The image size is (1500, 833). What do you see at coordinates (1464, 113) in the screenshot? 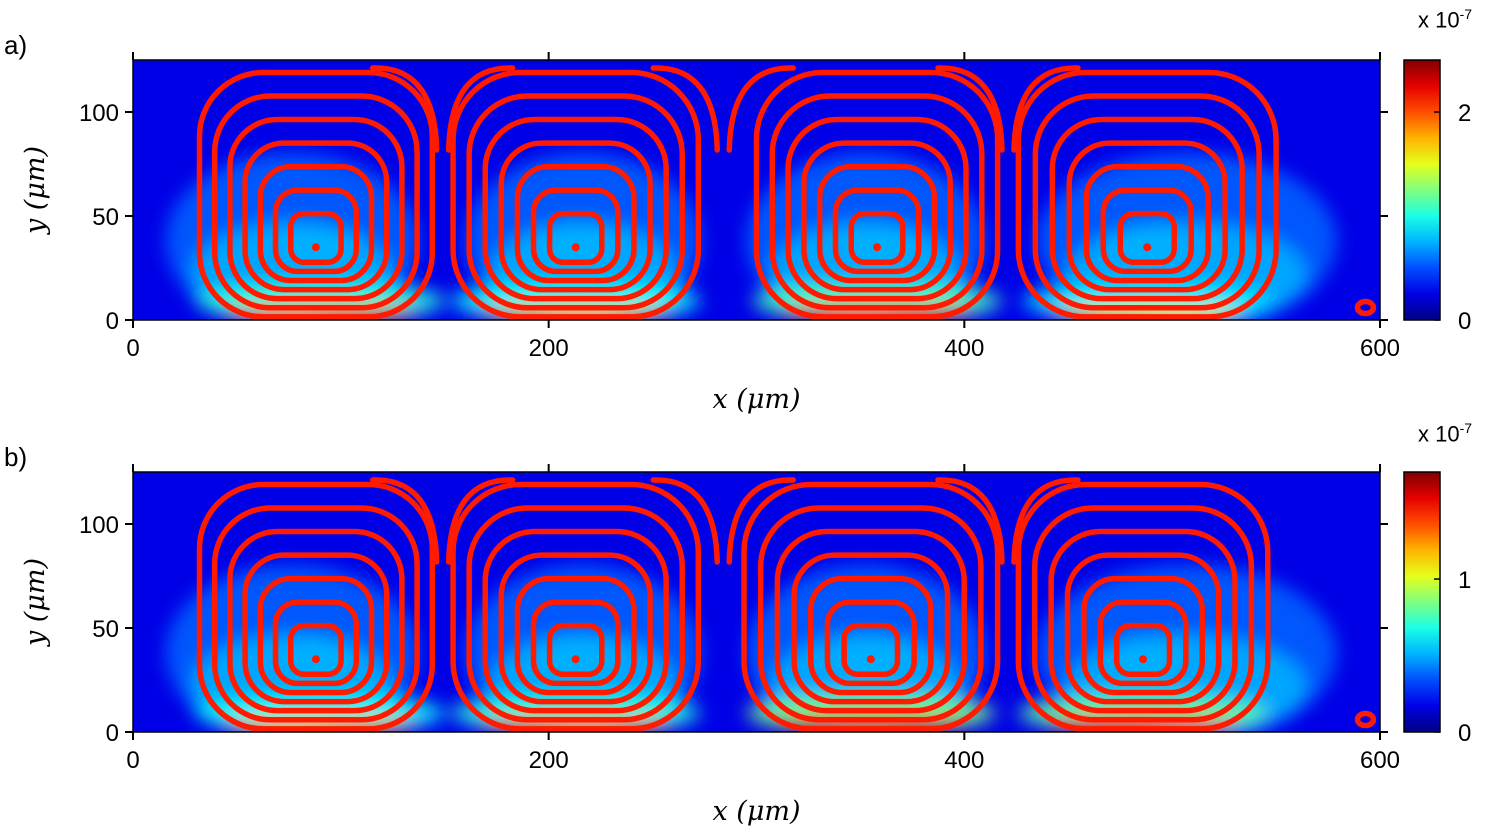
I see `colorbar-tick-label: 2` at bounding box center [1464, 113].